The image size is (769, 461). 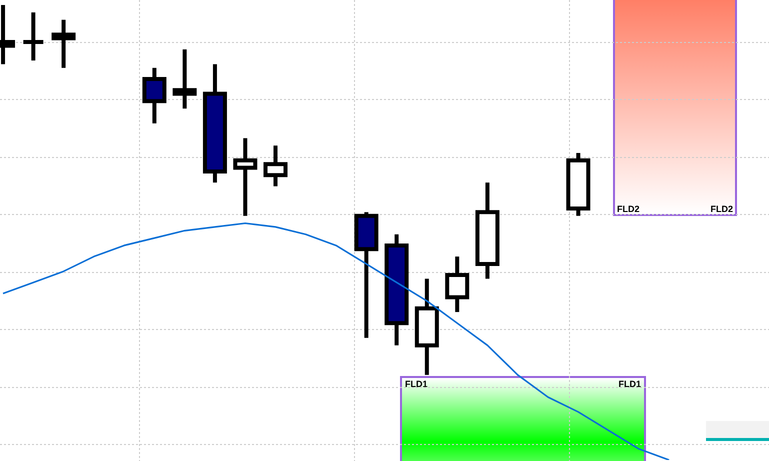 I want to click on zone-box: FLD1 FLD1, so click(x=523, y=418).